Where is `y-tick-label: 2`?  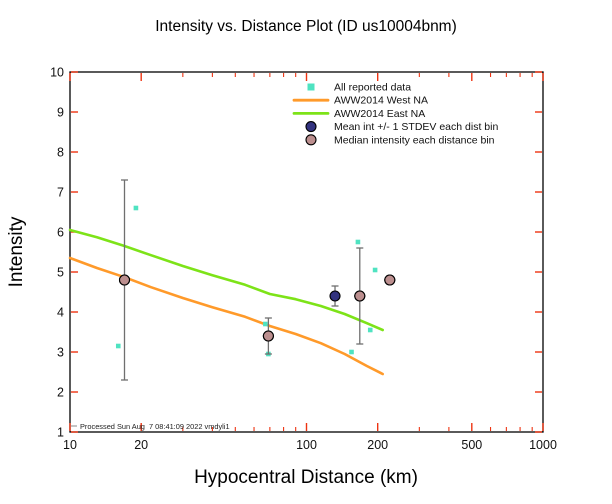 y-tick-label: 2 is located at coordinates (60, 393).